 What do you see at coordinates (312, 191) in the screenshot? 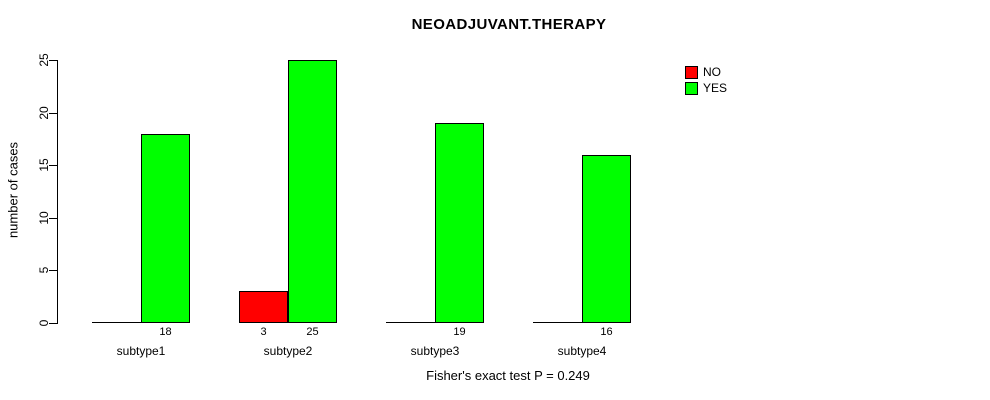
I see `bar-yes-subtype2` at bounding box center [312, 191].